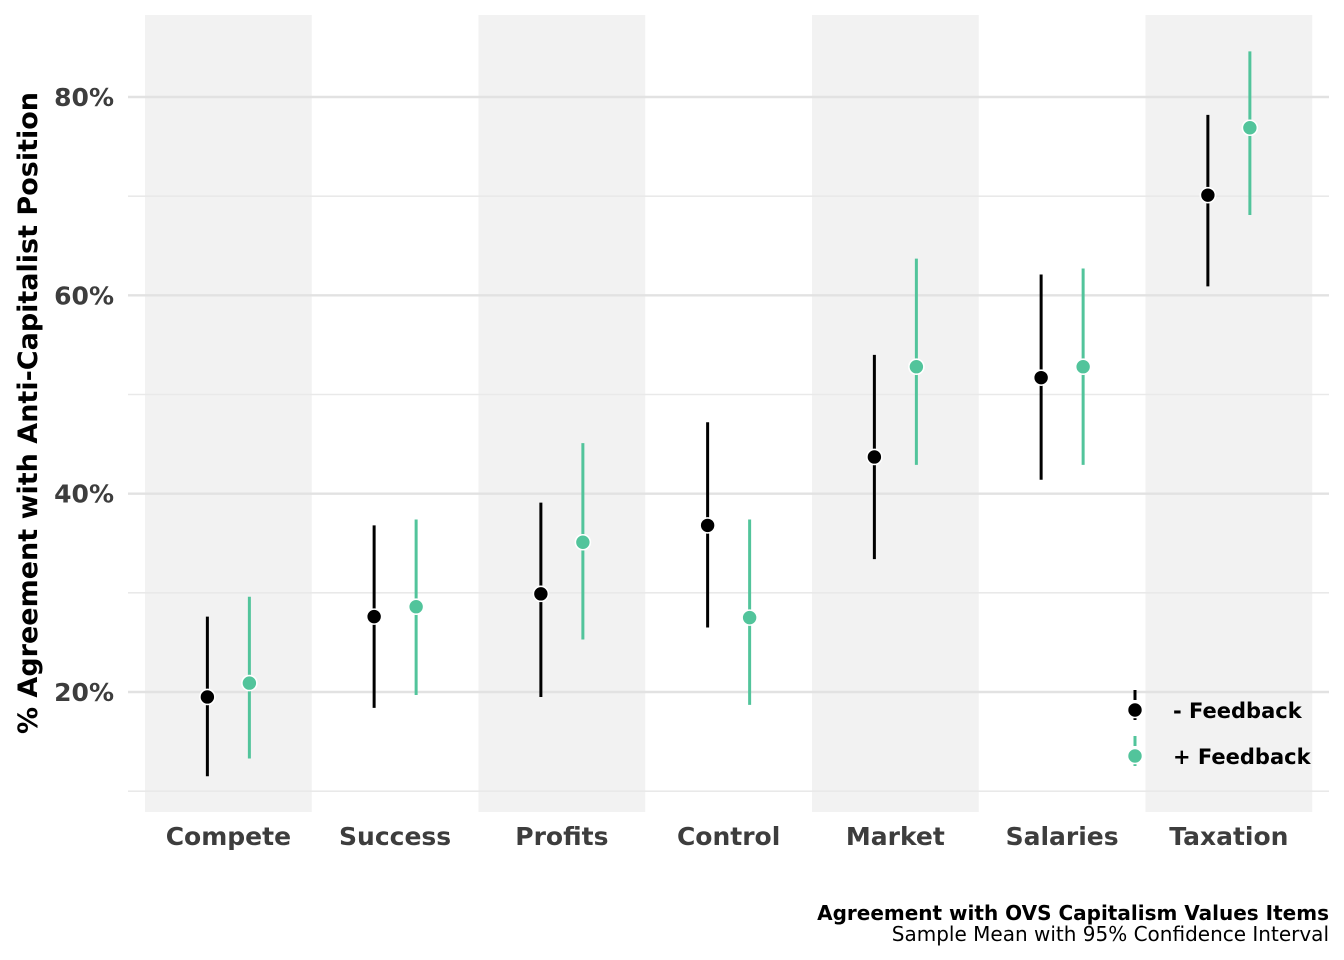 The height and width of the screenshot is (960, 1344). What do you see at coordinates (84, 692) in the screenshot?
I see `y-tick-label: 20%` at bounding box center [84, 692].